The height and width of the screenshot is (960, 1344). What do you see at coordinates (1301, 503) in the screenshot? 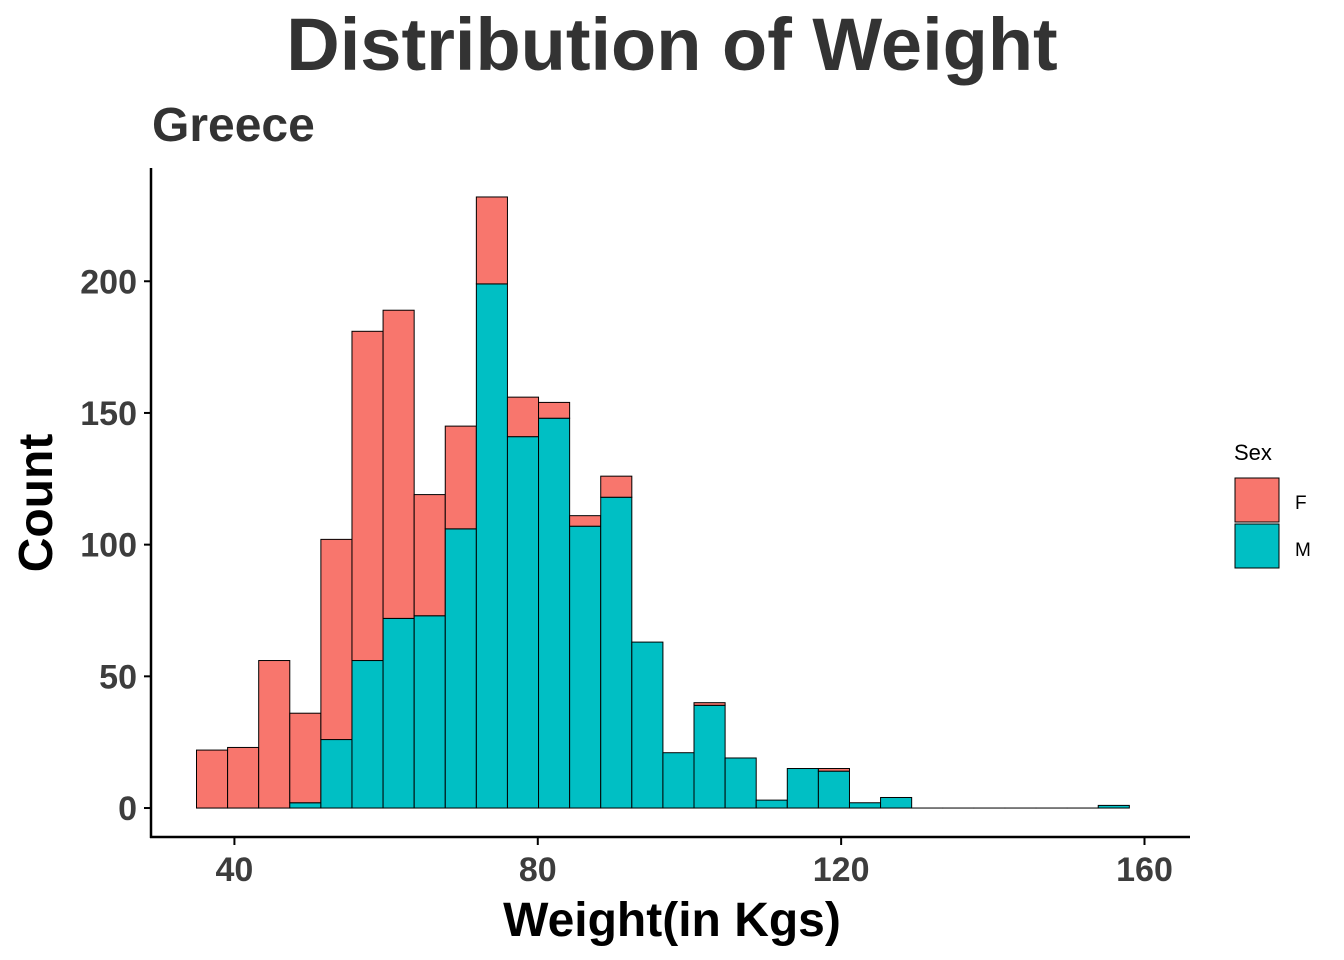
I see `legend-label-f: F` at bounding box center [1301, 503].